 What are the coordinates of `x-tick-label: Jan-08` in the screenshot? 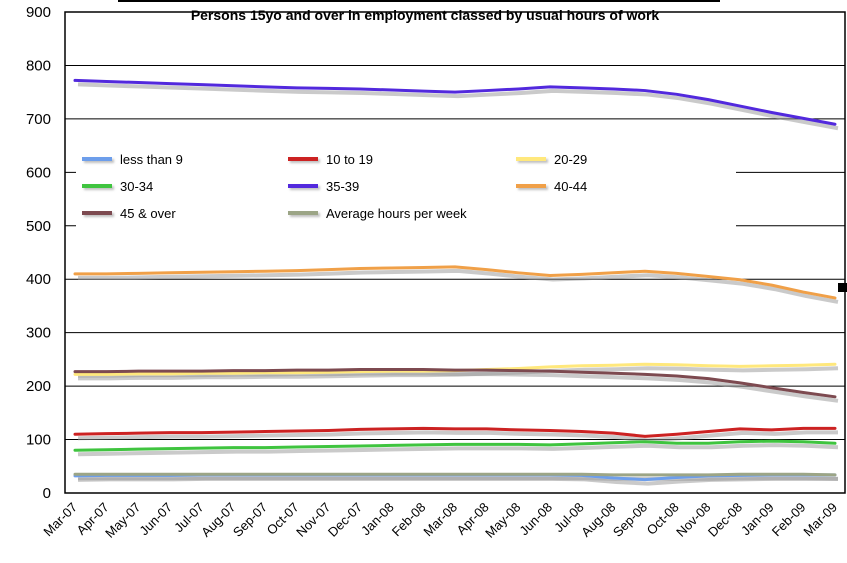 It's located at (377, 519).